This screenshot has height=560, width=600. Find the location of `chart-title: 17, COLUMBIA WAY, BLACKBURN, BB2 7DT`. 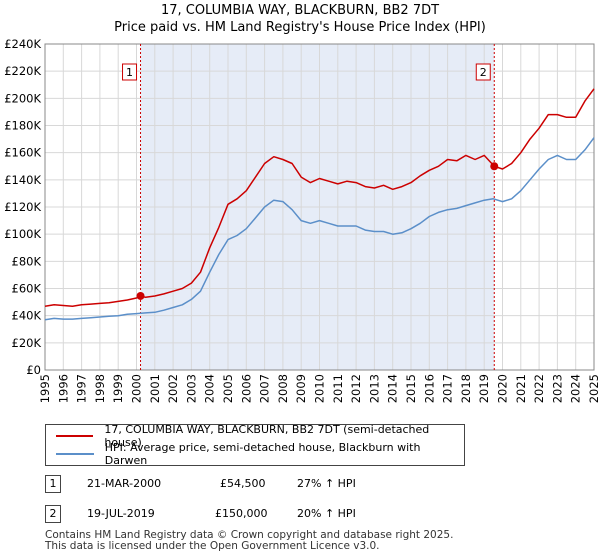

chart-title: 17, COLUMBIA WAY, BLACKBURN, BB2 7DT is located at coordinates (300, 10).